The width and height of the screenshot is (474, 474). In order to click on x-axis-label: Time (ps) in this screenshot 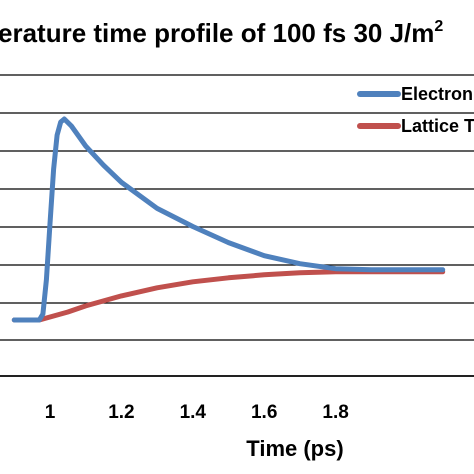, I will do `click(294, 448)`.